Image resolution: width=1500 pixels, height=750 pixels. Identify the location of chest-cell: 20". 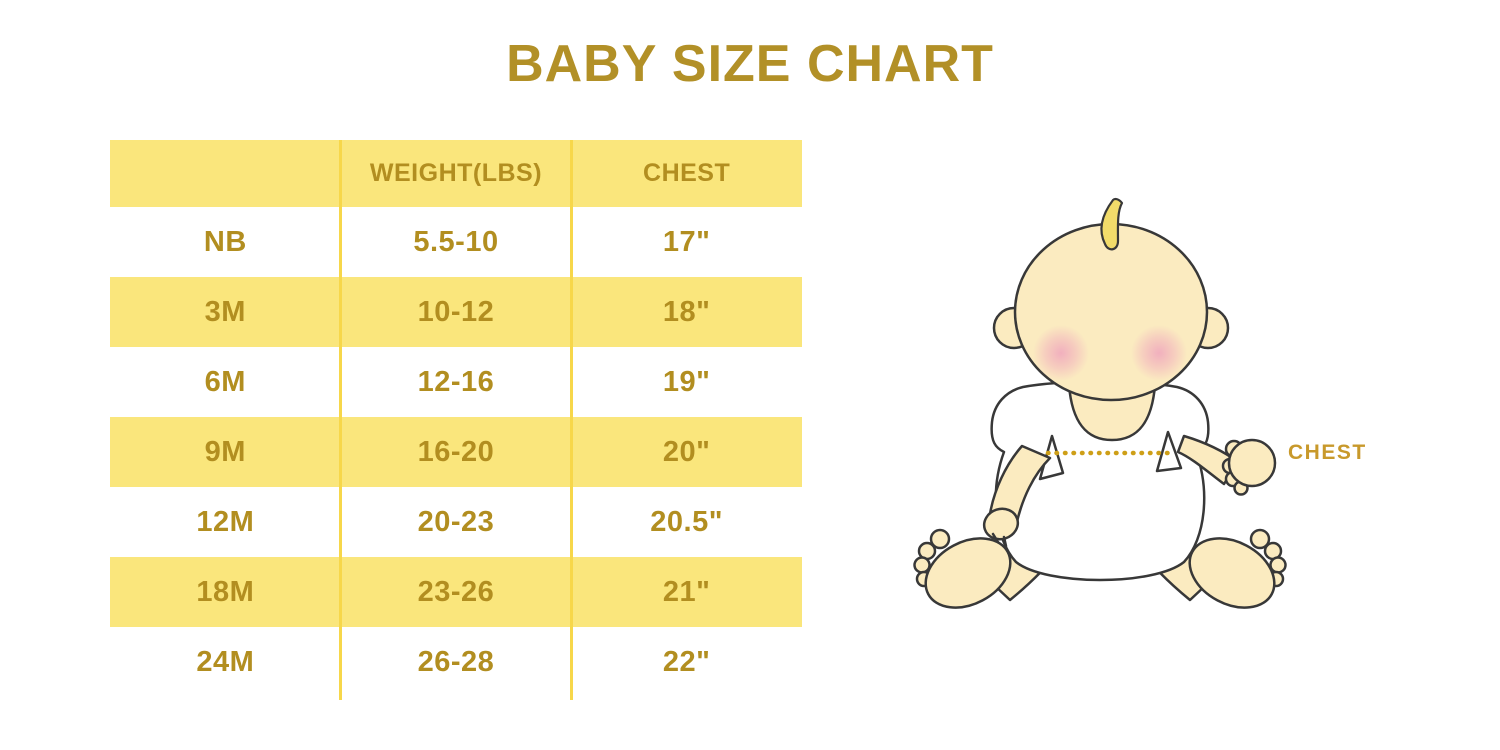
(686, 451).